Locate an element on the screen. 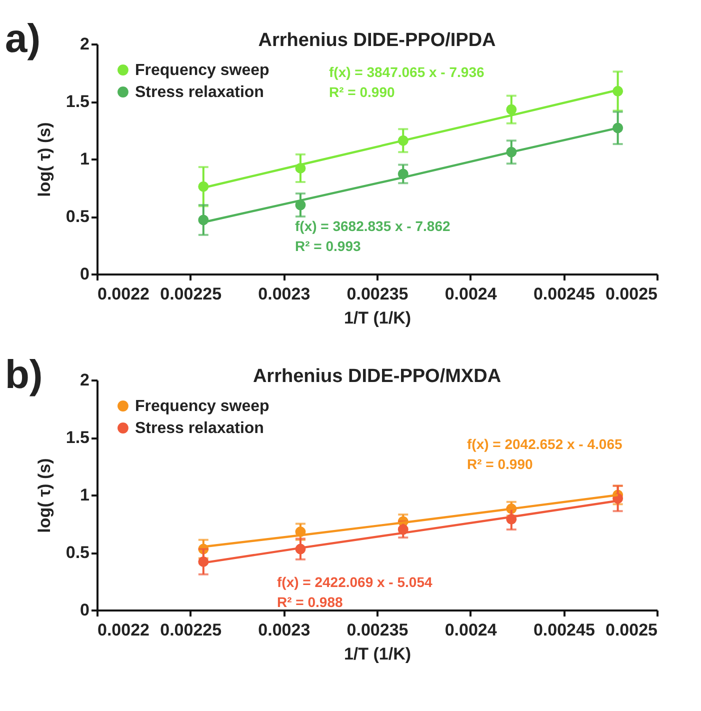 This screenshot has height=711, width=701. text: b) is located at coordinates (24, 375).